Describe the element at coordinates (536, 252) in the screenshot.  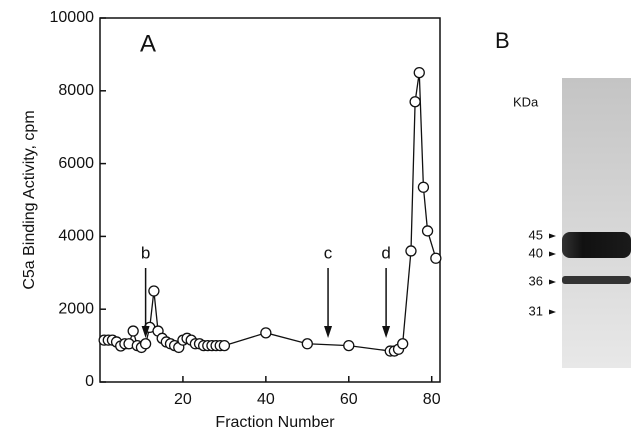
I see `marker-label: 40` at that location.